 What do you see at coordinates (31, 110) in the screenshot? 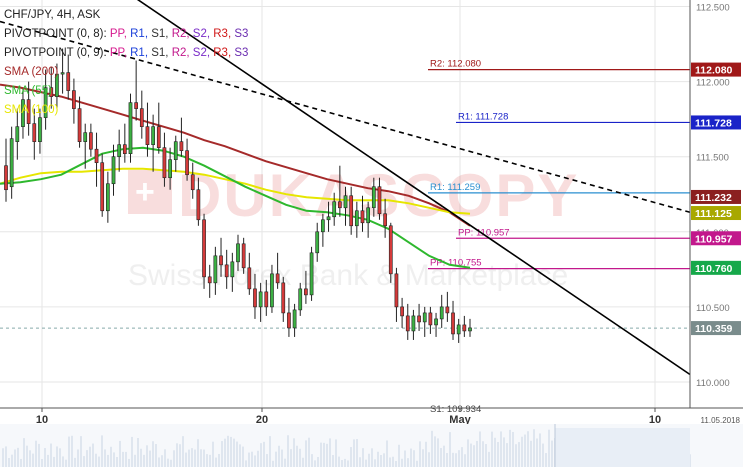
I see `legend-sma-100: SMA (100)` at bounding box center [31, 110].